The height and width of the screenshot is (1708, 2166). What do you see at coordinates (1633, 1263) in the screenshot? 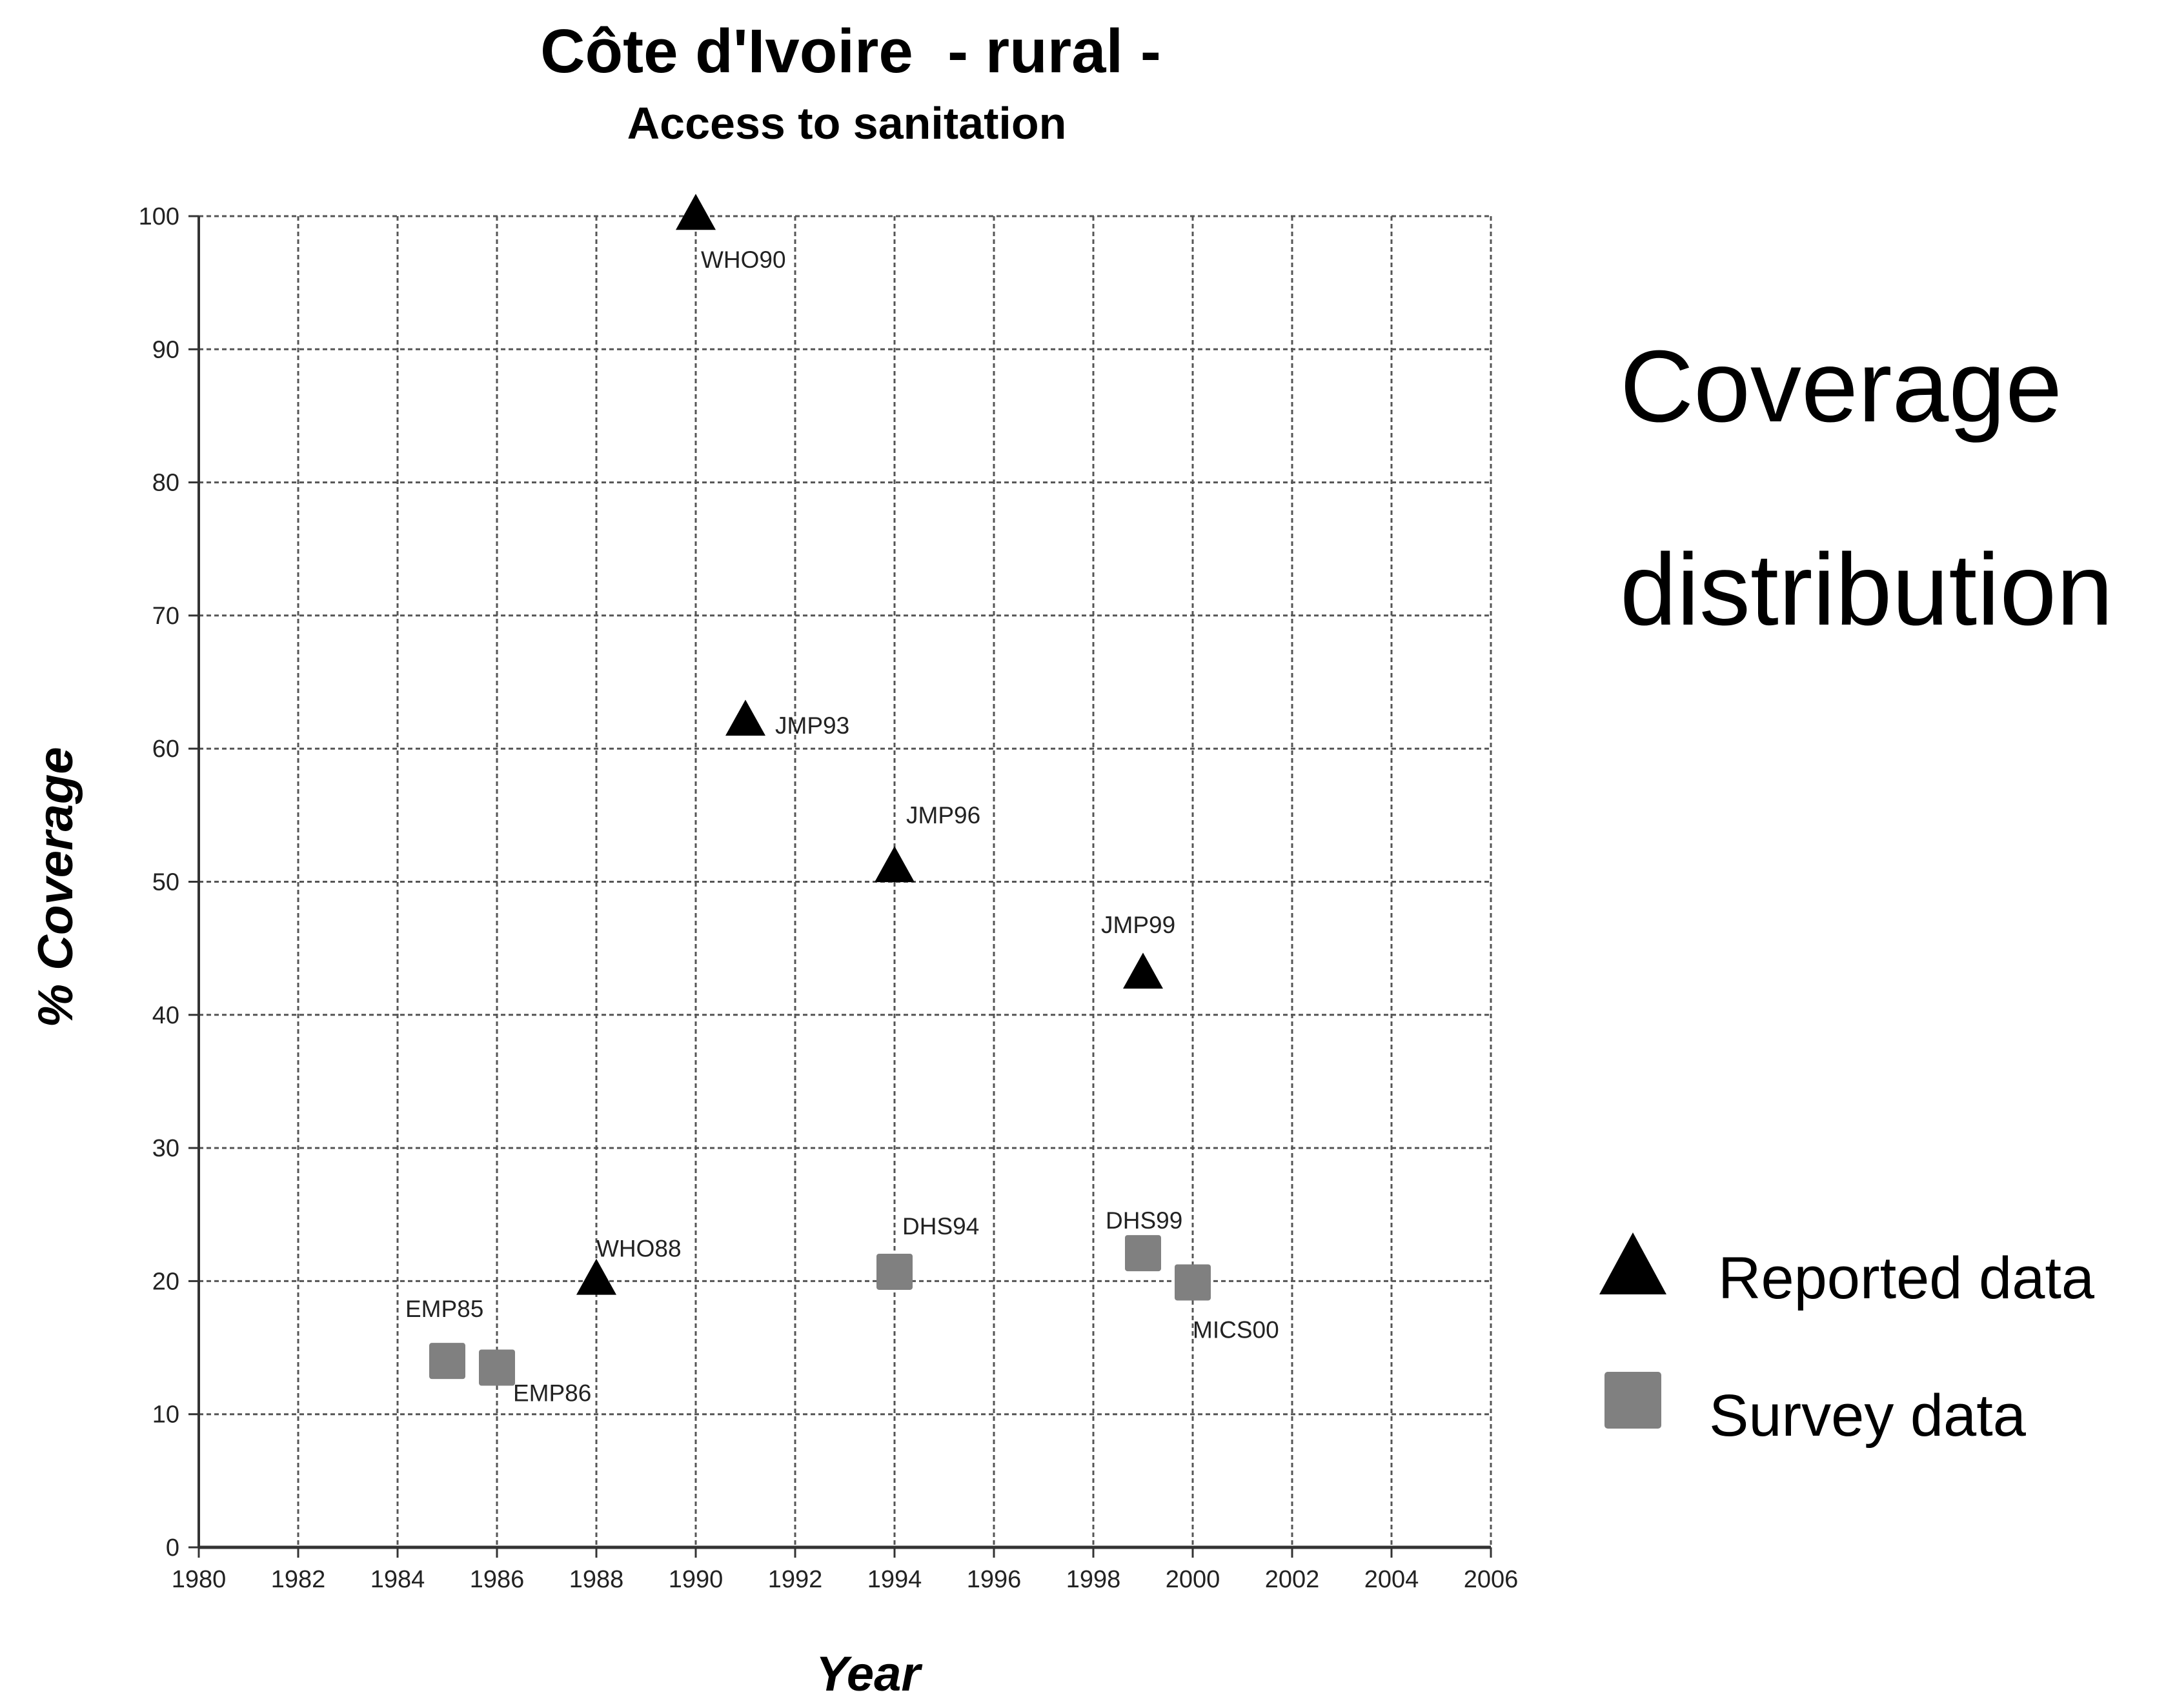
I see `legend-marker-reported` at bounding box center [1633, 1263].